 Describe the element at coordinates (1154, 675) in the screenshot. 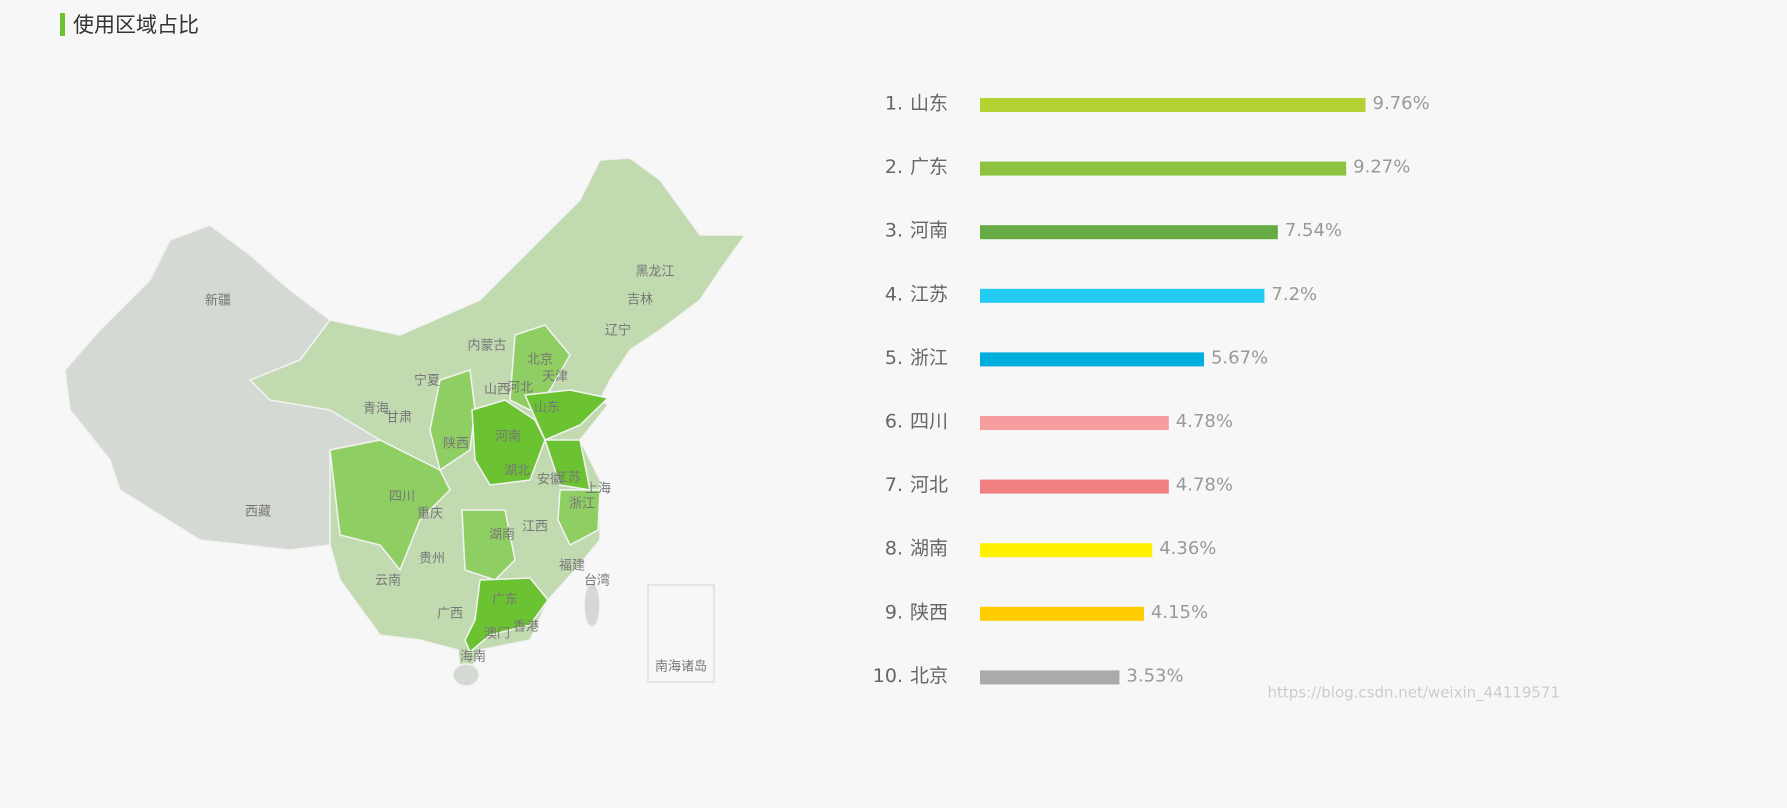

I see `value-label: 3.53%` at that location.